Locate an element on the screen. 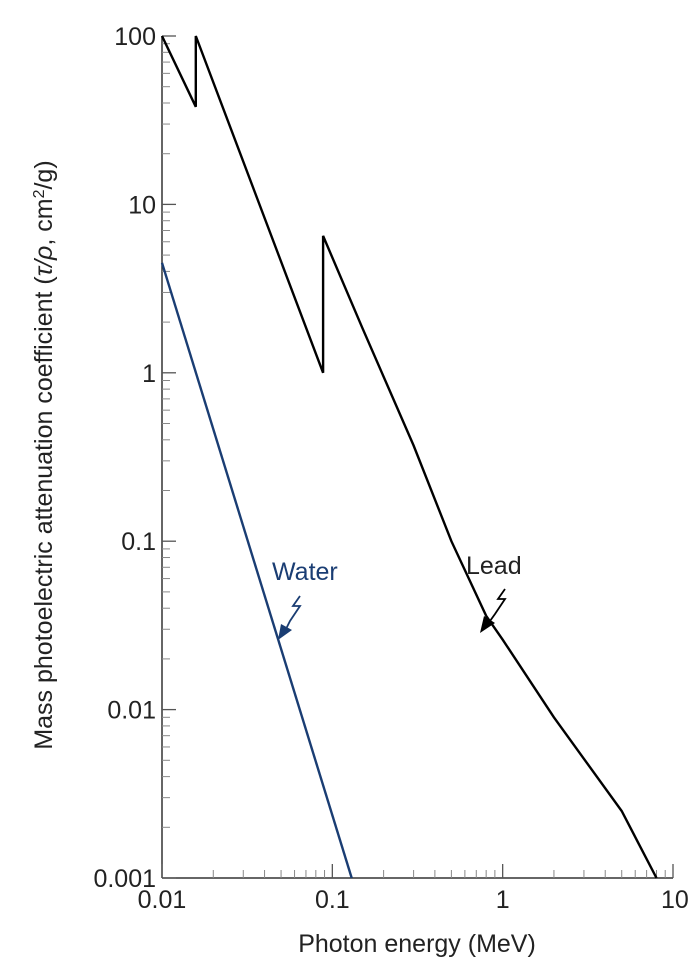 The height and width of the screenshot is (967, 700). y-tick-label: 0.1 is located at coordinates (138, 542).